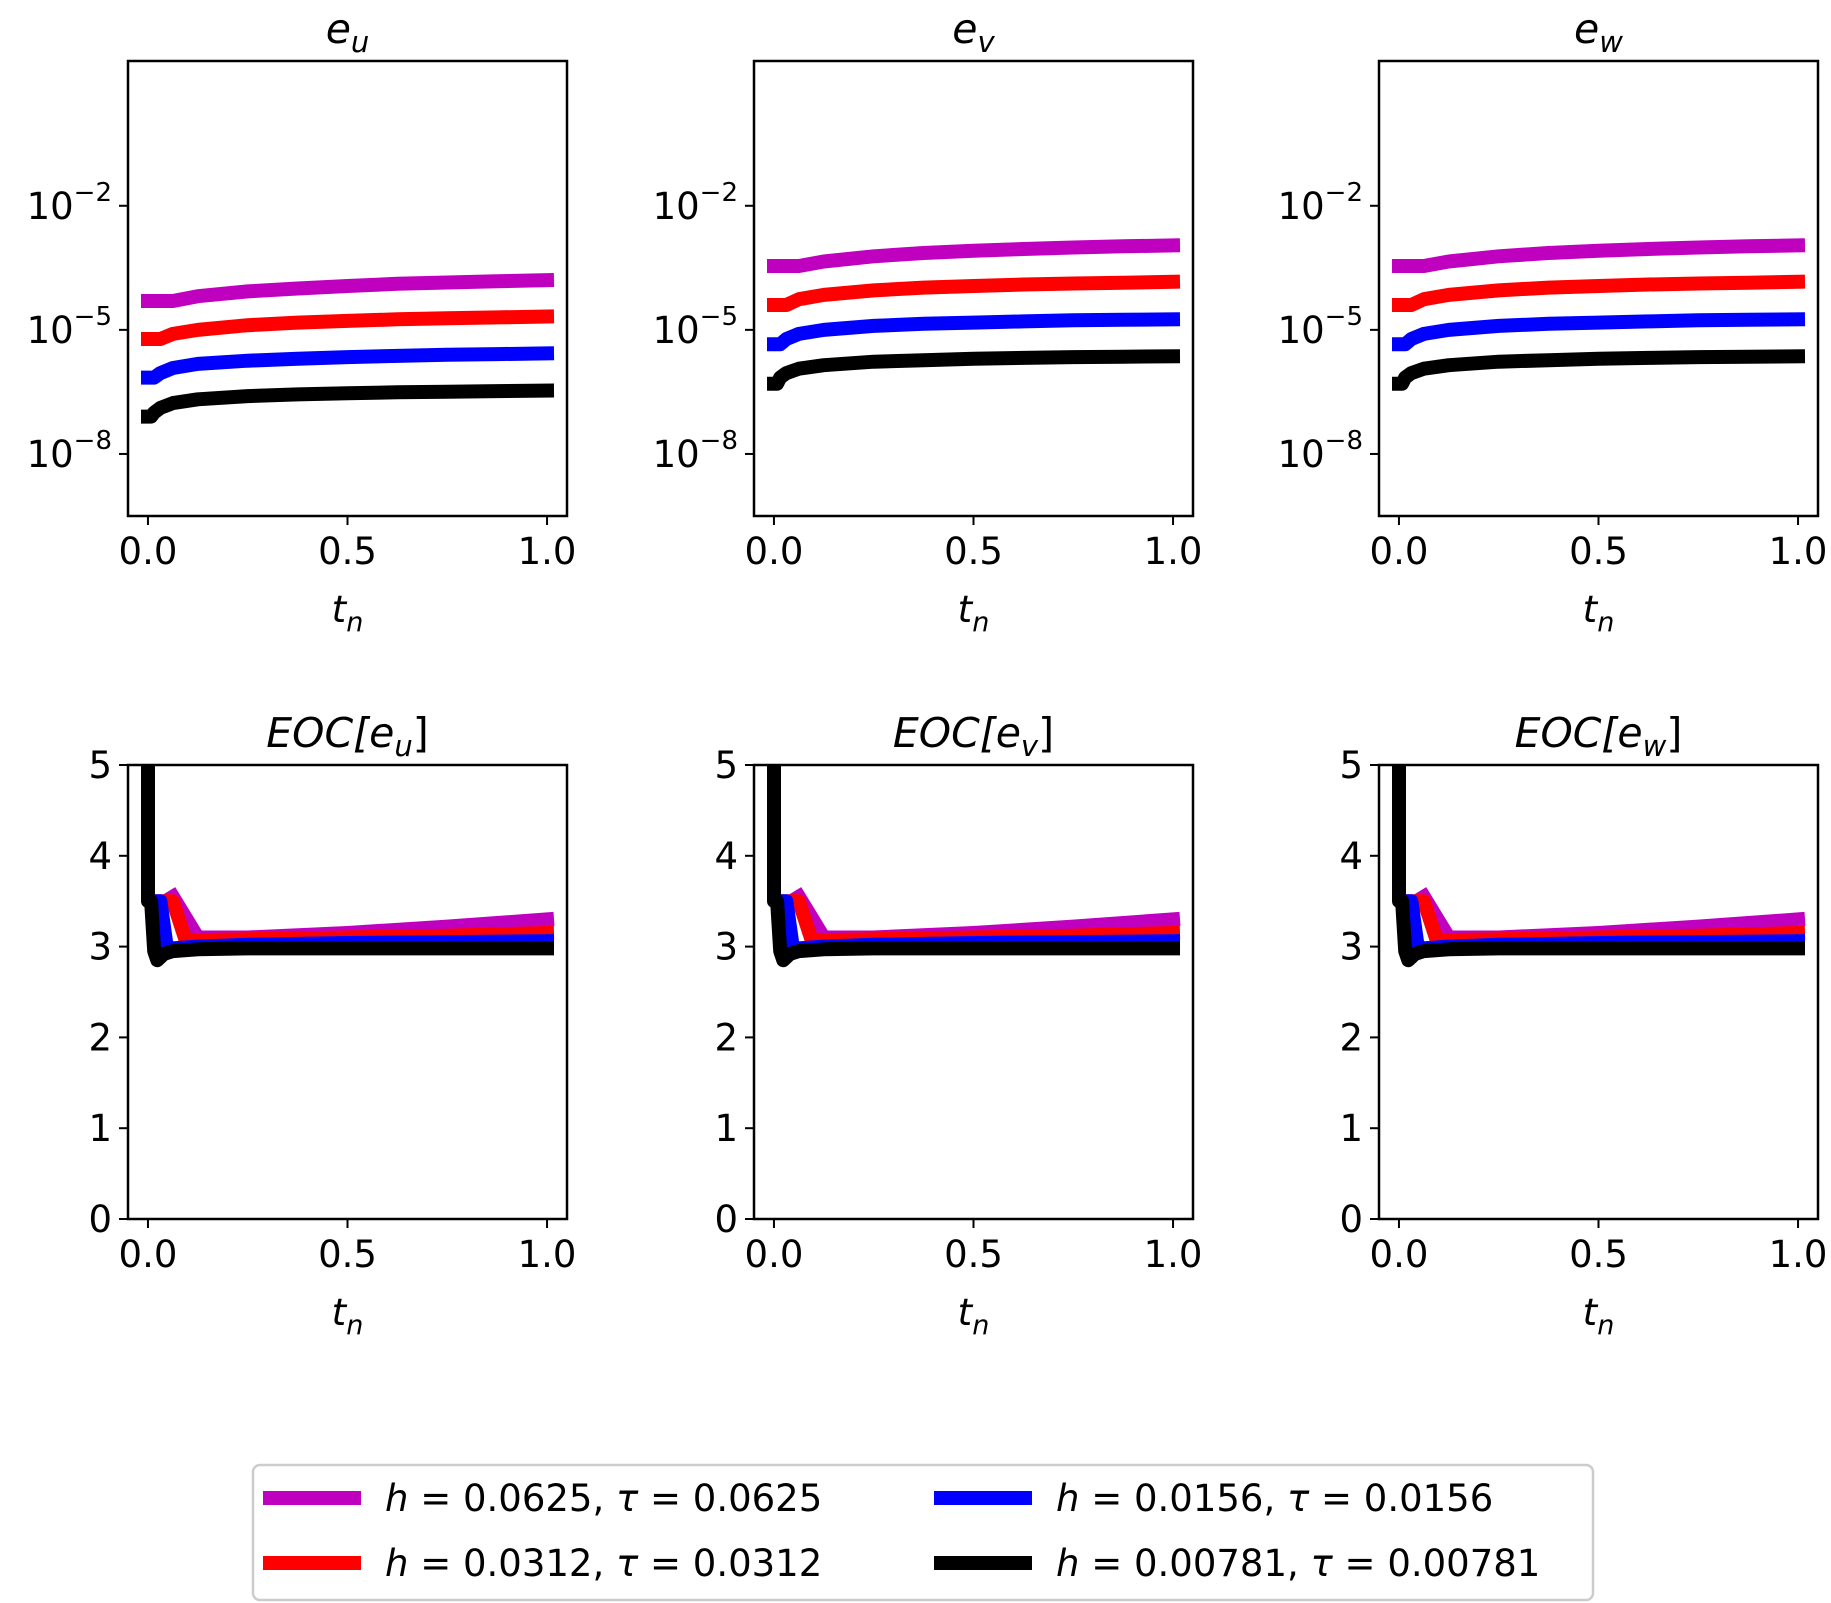 This screenshot has width=1831, height=1603. I want to click on panel-0: 0.0 0.5 1.0 10⁻² 10⁻⁵ 10⁻⁸ eu tn, so click(302, 321).